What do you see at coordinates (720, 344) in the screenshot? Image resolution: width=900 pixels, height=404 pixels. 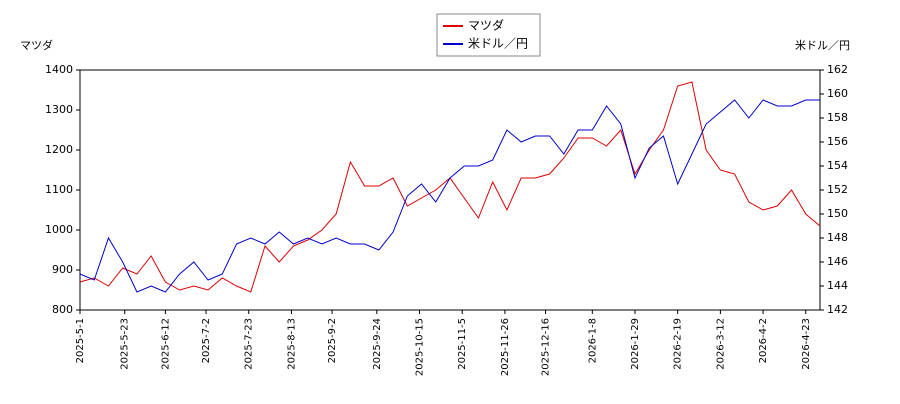 I see `x-tick-label: 2026-3-12` at bounding box center [720, 344].